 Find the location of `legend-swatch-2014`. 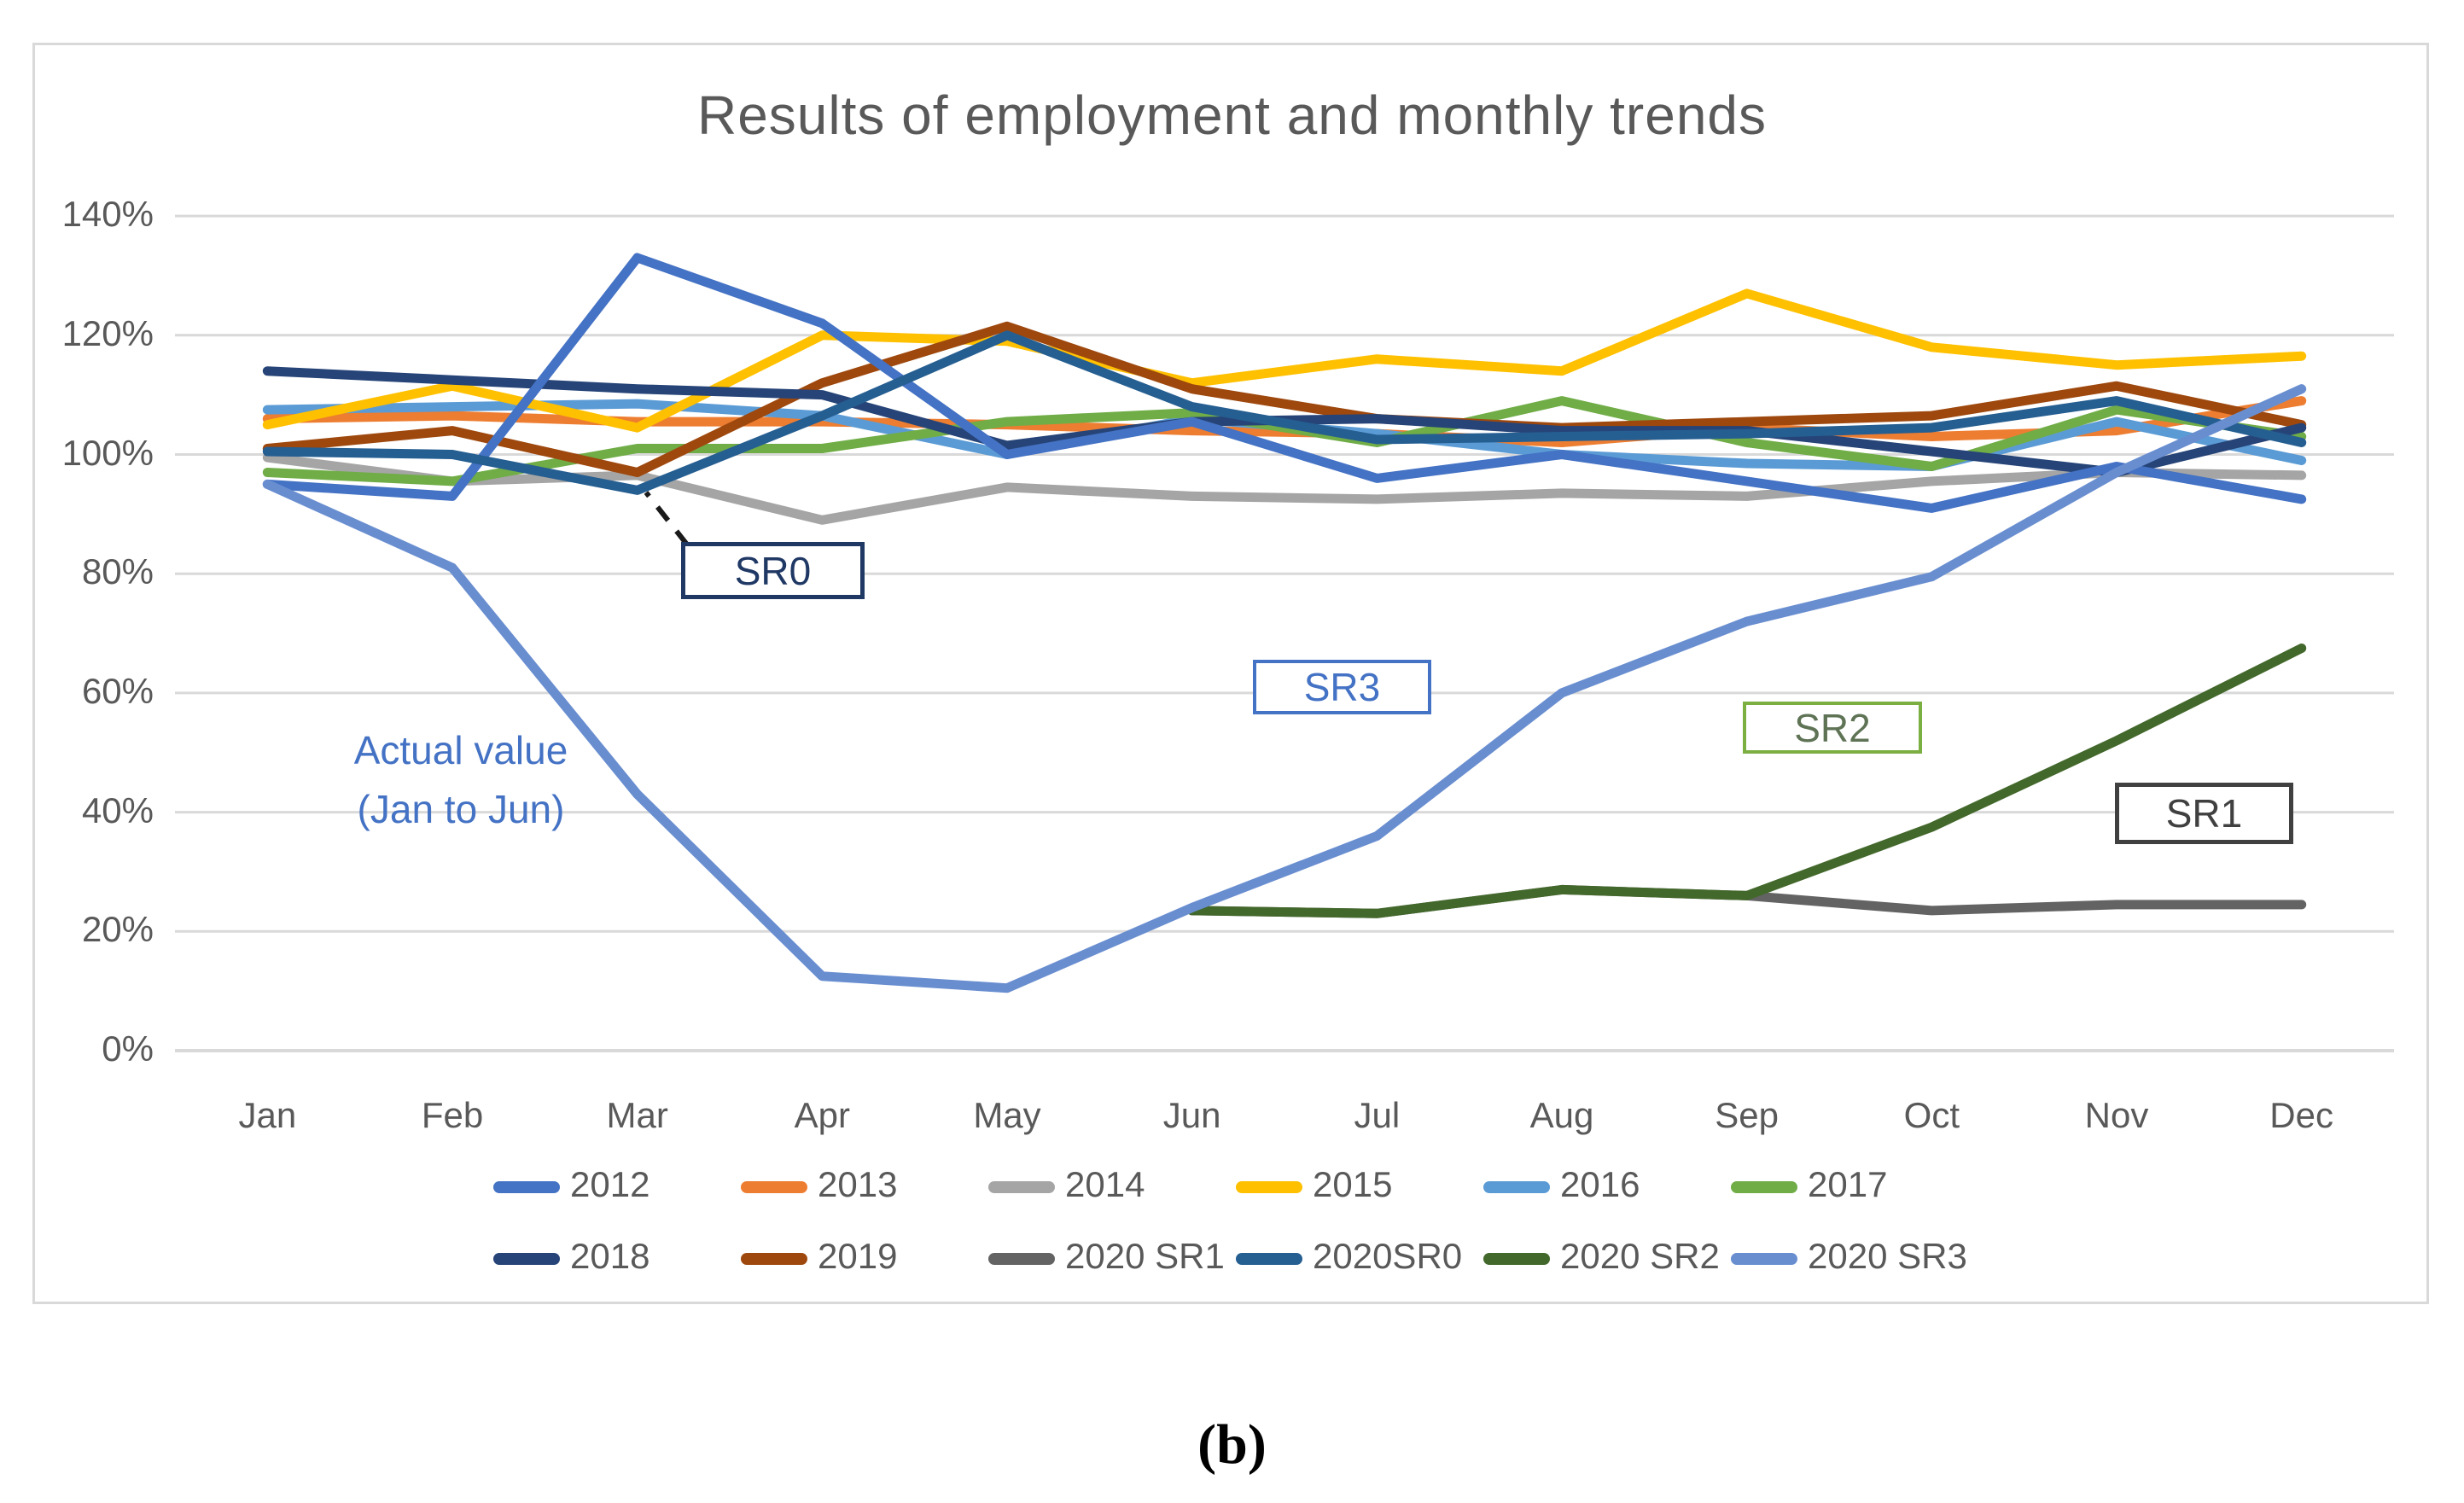

legend-swatch-2014 is located at coordinates (1021, 1187).